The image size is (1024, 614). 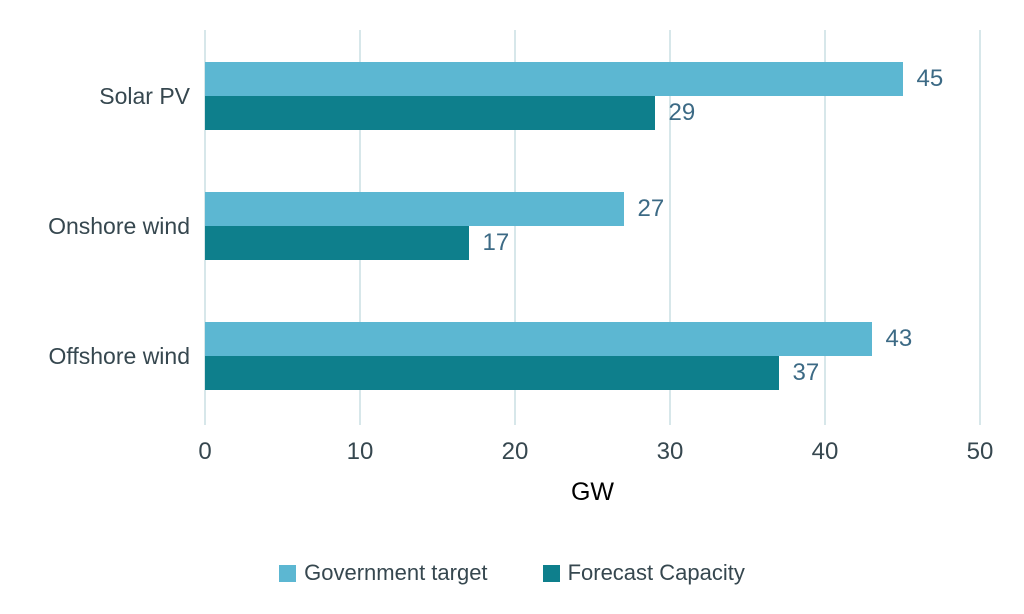 I want to click on x-axis-label: GW, so click(x=592, y=492).